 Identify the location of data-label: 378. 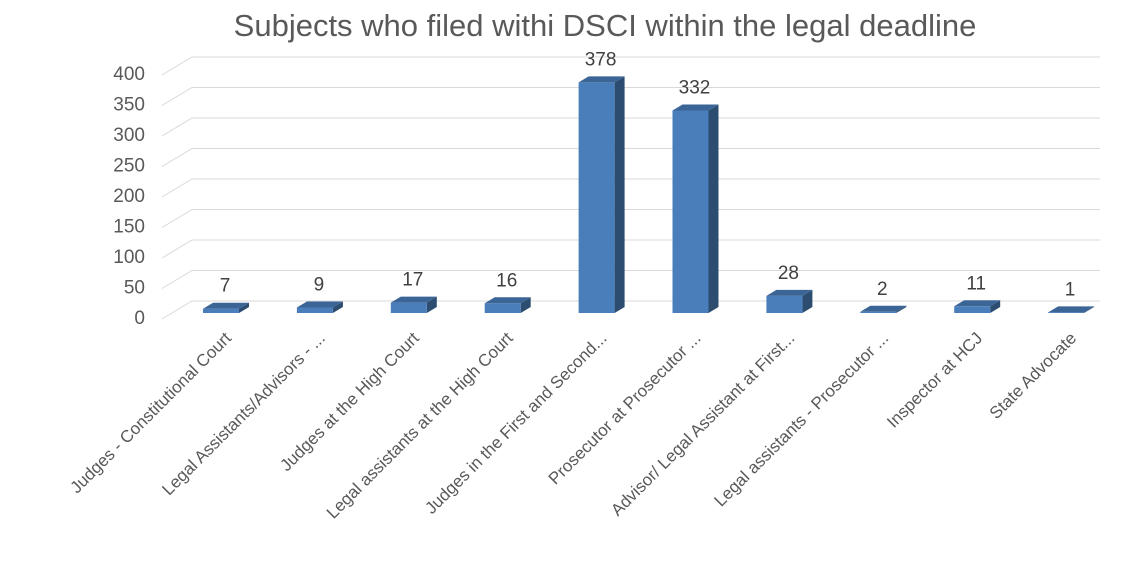
(601, 59).